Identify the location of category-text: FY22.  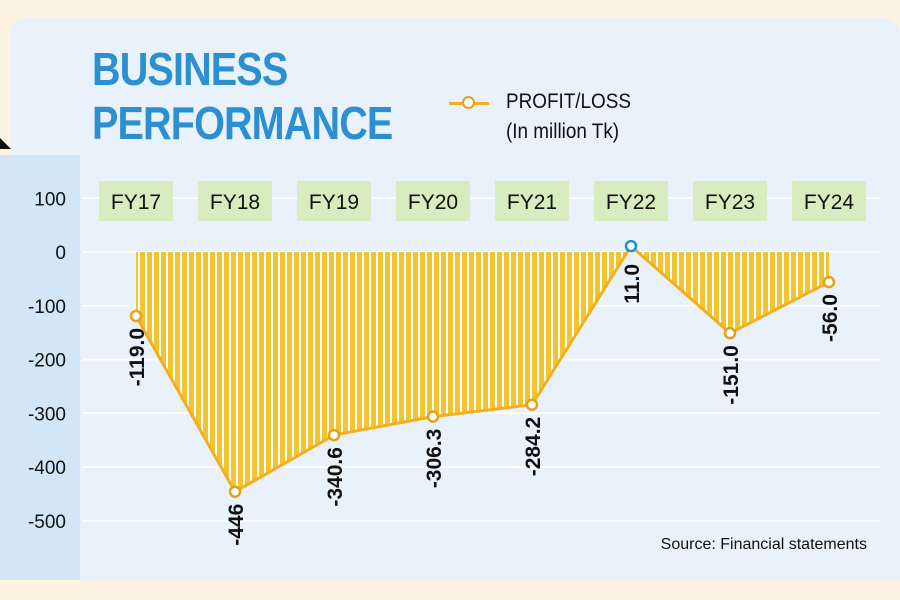
(631, 202).